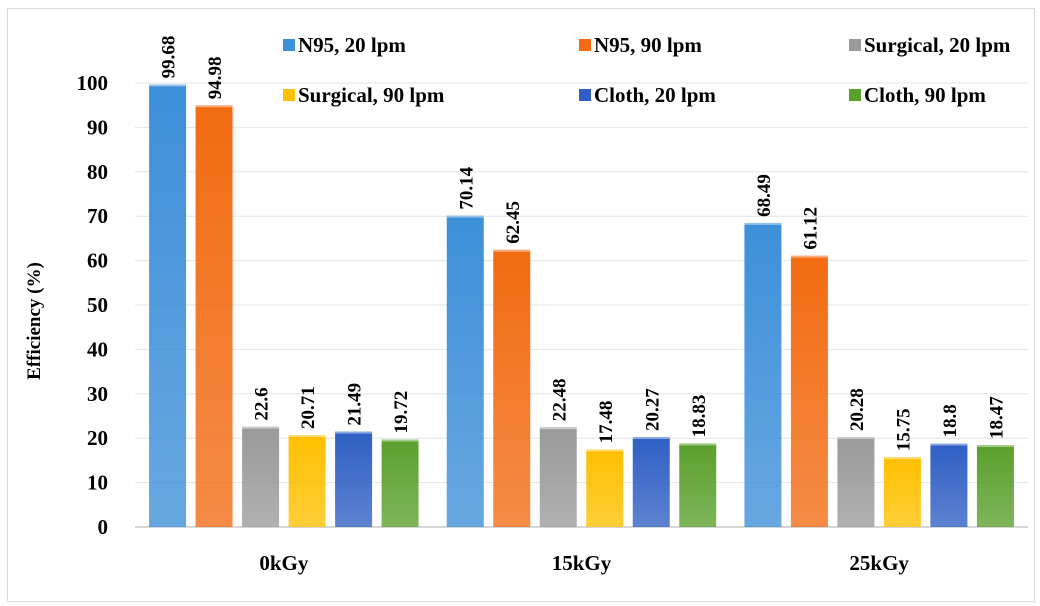 This screenshot has height=606, width=1040. I want to click on legend-label: Surgical, 20 lpm, so click(937, 45).